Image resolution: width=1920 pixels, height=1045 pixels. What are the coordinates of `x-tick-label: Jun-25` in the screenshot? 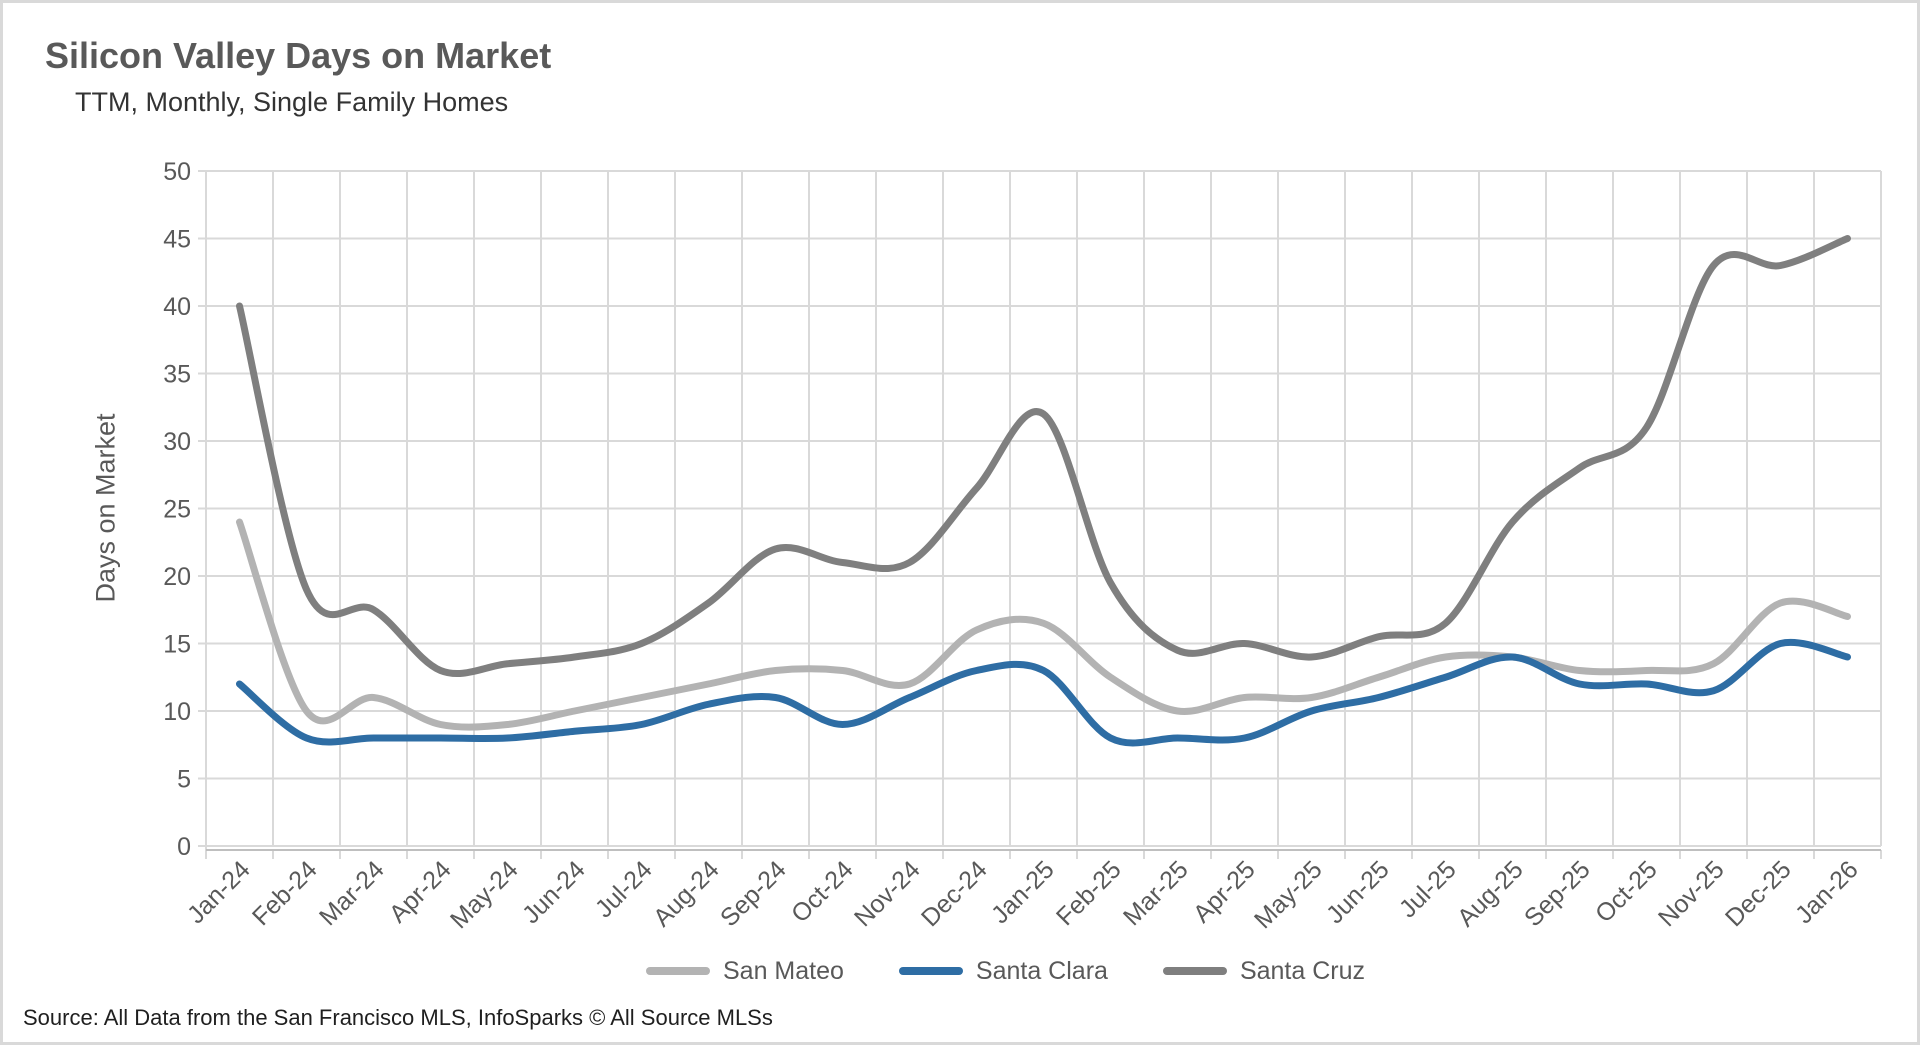 It's located at (1358, 892).